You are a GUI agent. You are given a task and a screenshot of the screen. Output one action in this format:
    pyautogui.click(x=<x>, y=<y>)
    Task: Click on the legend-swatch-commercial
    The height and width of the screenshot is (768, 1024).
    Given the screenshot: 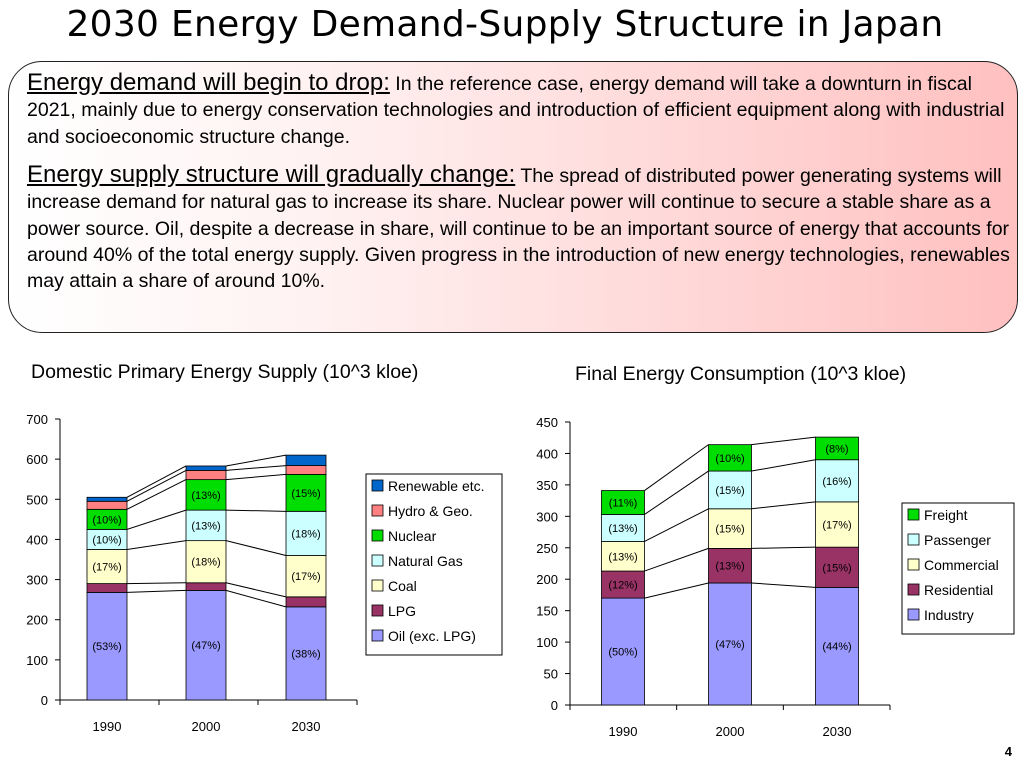 What is the action you would take?
    pyautogui.click(x=913, y=564)
    